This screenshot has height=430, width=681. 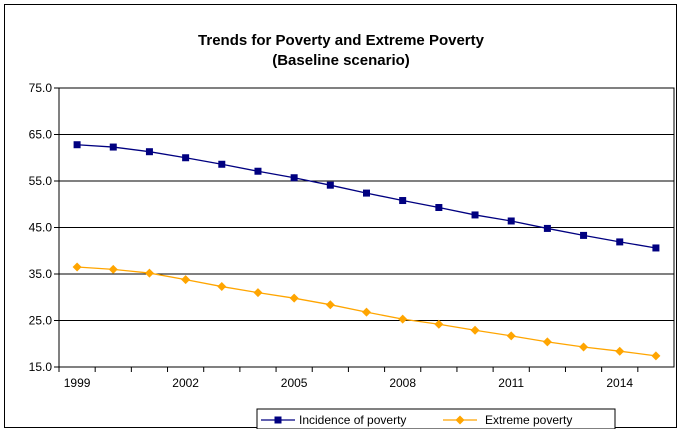 I want to click on y-tick-label: 35.0, so click(x=41, y=274).